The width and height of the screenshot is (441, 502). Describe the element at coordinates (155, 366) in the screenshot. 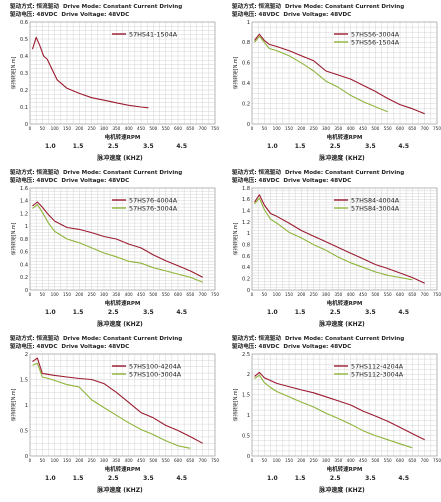

I see `legend-label: 57HS100-4204A` at that location.